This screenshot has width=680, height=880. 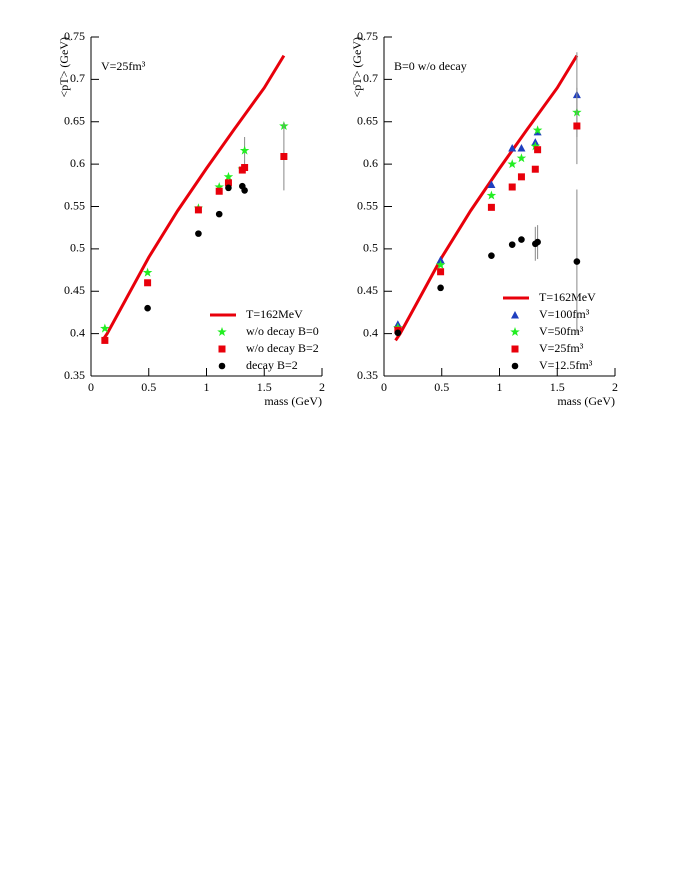 What do you see at coordinates (123, 66) in the screenshot?
I see `annotation: V=25fm³` at bounding box center [123, 66].